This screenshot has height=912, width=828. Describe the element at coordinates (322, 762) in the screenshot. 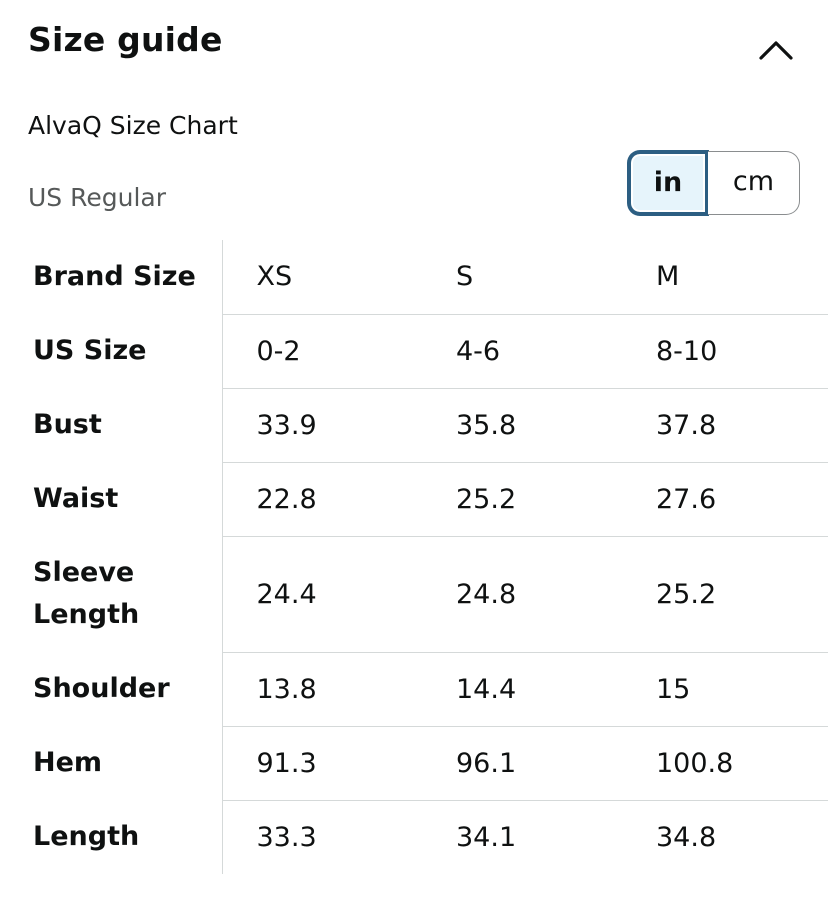

I see `table-cell: 91.3` at that location.